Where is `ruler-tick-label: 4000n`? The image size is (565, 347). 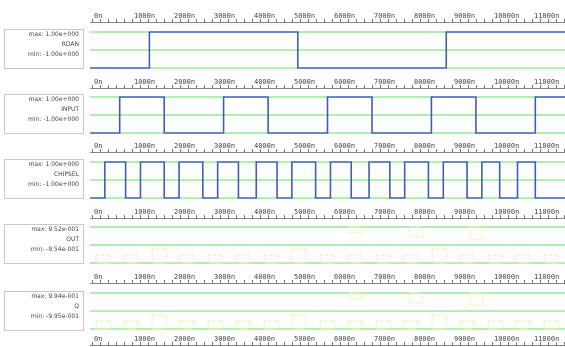 ruler-tick-label: 4000n is located at coordinates (265, 16).